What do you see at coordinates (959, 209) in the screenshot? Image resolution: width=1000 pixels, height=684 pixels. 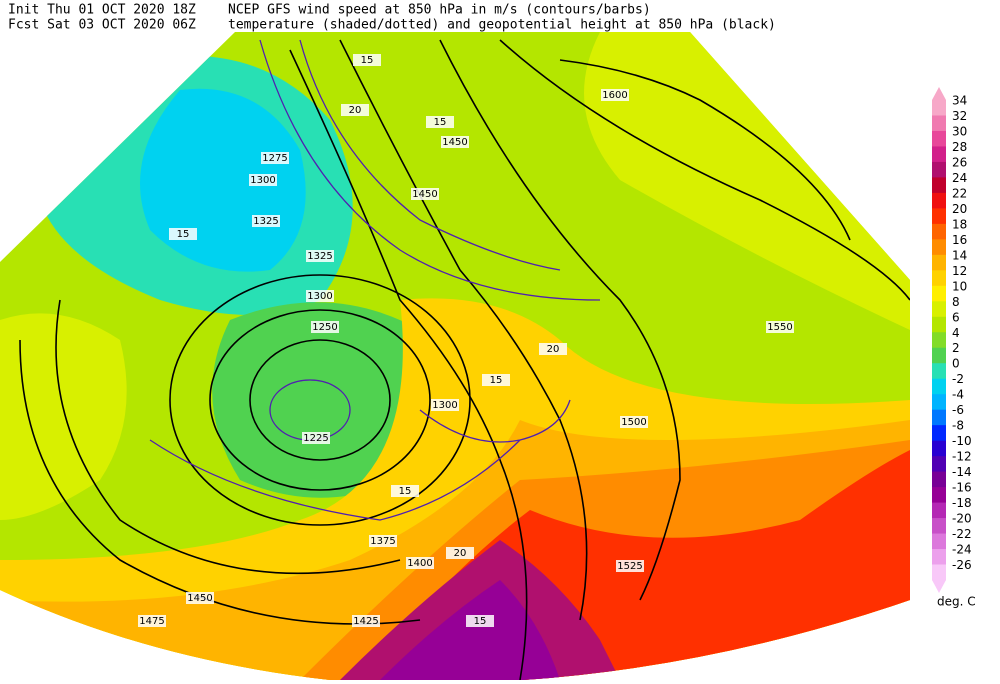 I see `colorbar-label: 20` at bounding box center [959, 209].